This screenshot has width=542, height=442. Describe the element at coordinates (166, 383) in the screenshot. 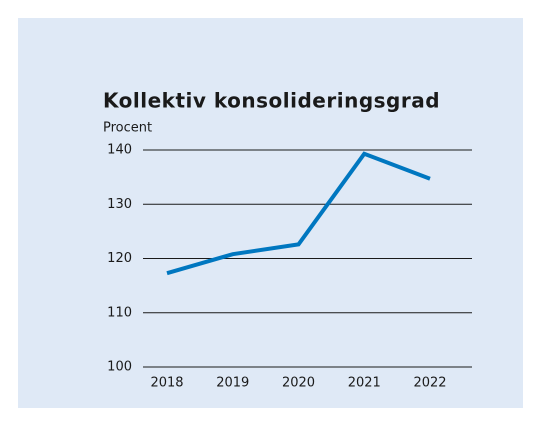

I see `x-tick-label: 2018` at that location.